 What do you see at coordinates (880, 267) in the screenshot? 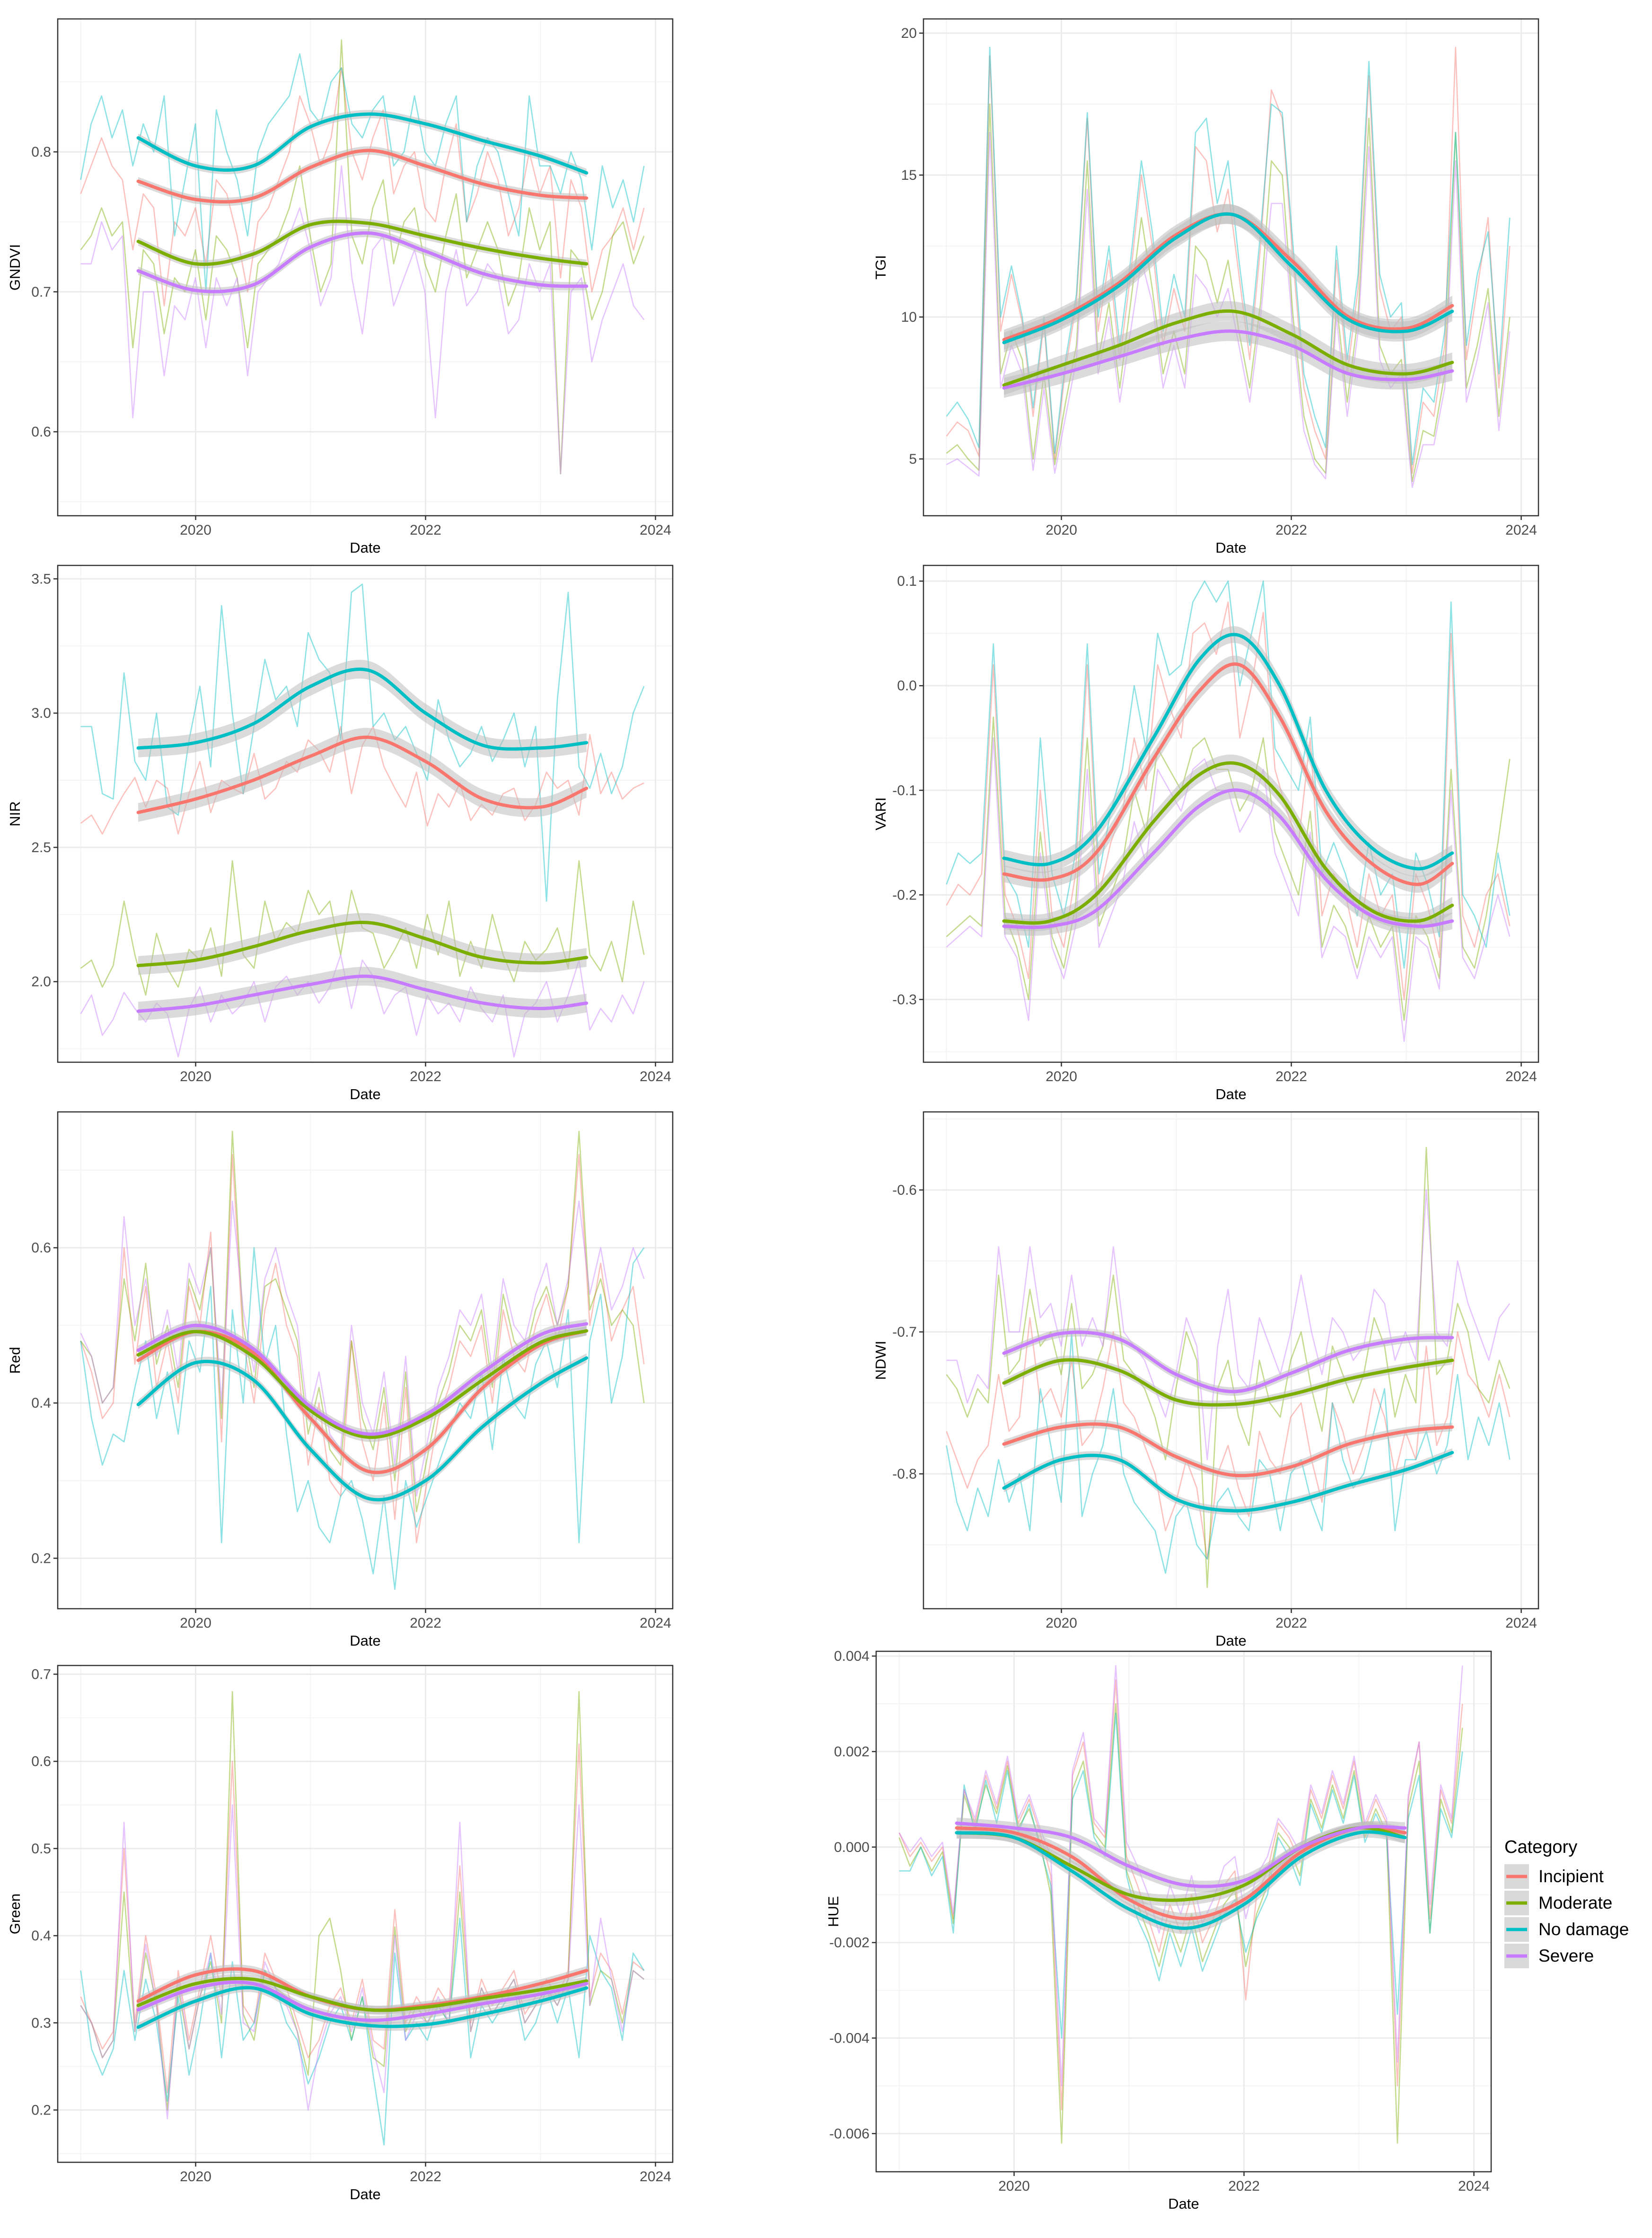
I see `y-axis-title: TGI` at bounding box center [880, 267].